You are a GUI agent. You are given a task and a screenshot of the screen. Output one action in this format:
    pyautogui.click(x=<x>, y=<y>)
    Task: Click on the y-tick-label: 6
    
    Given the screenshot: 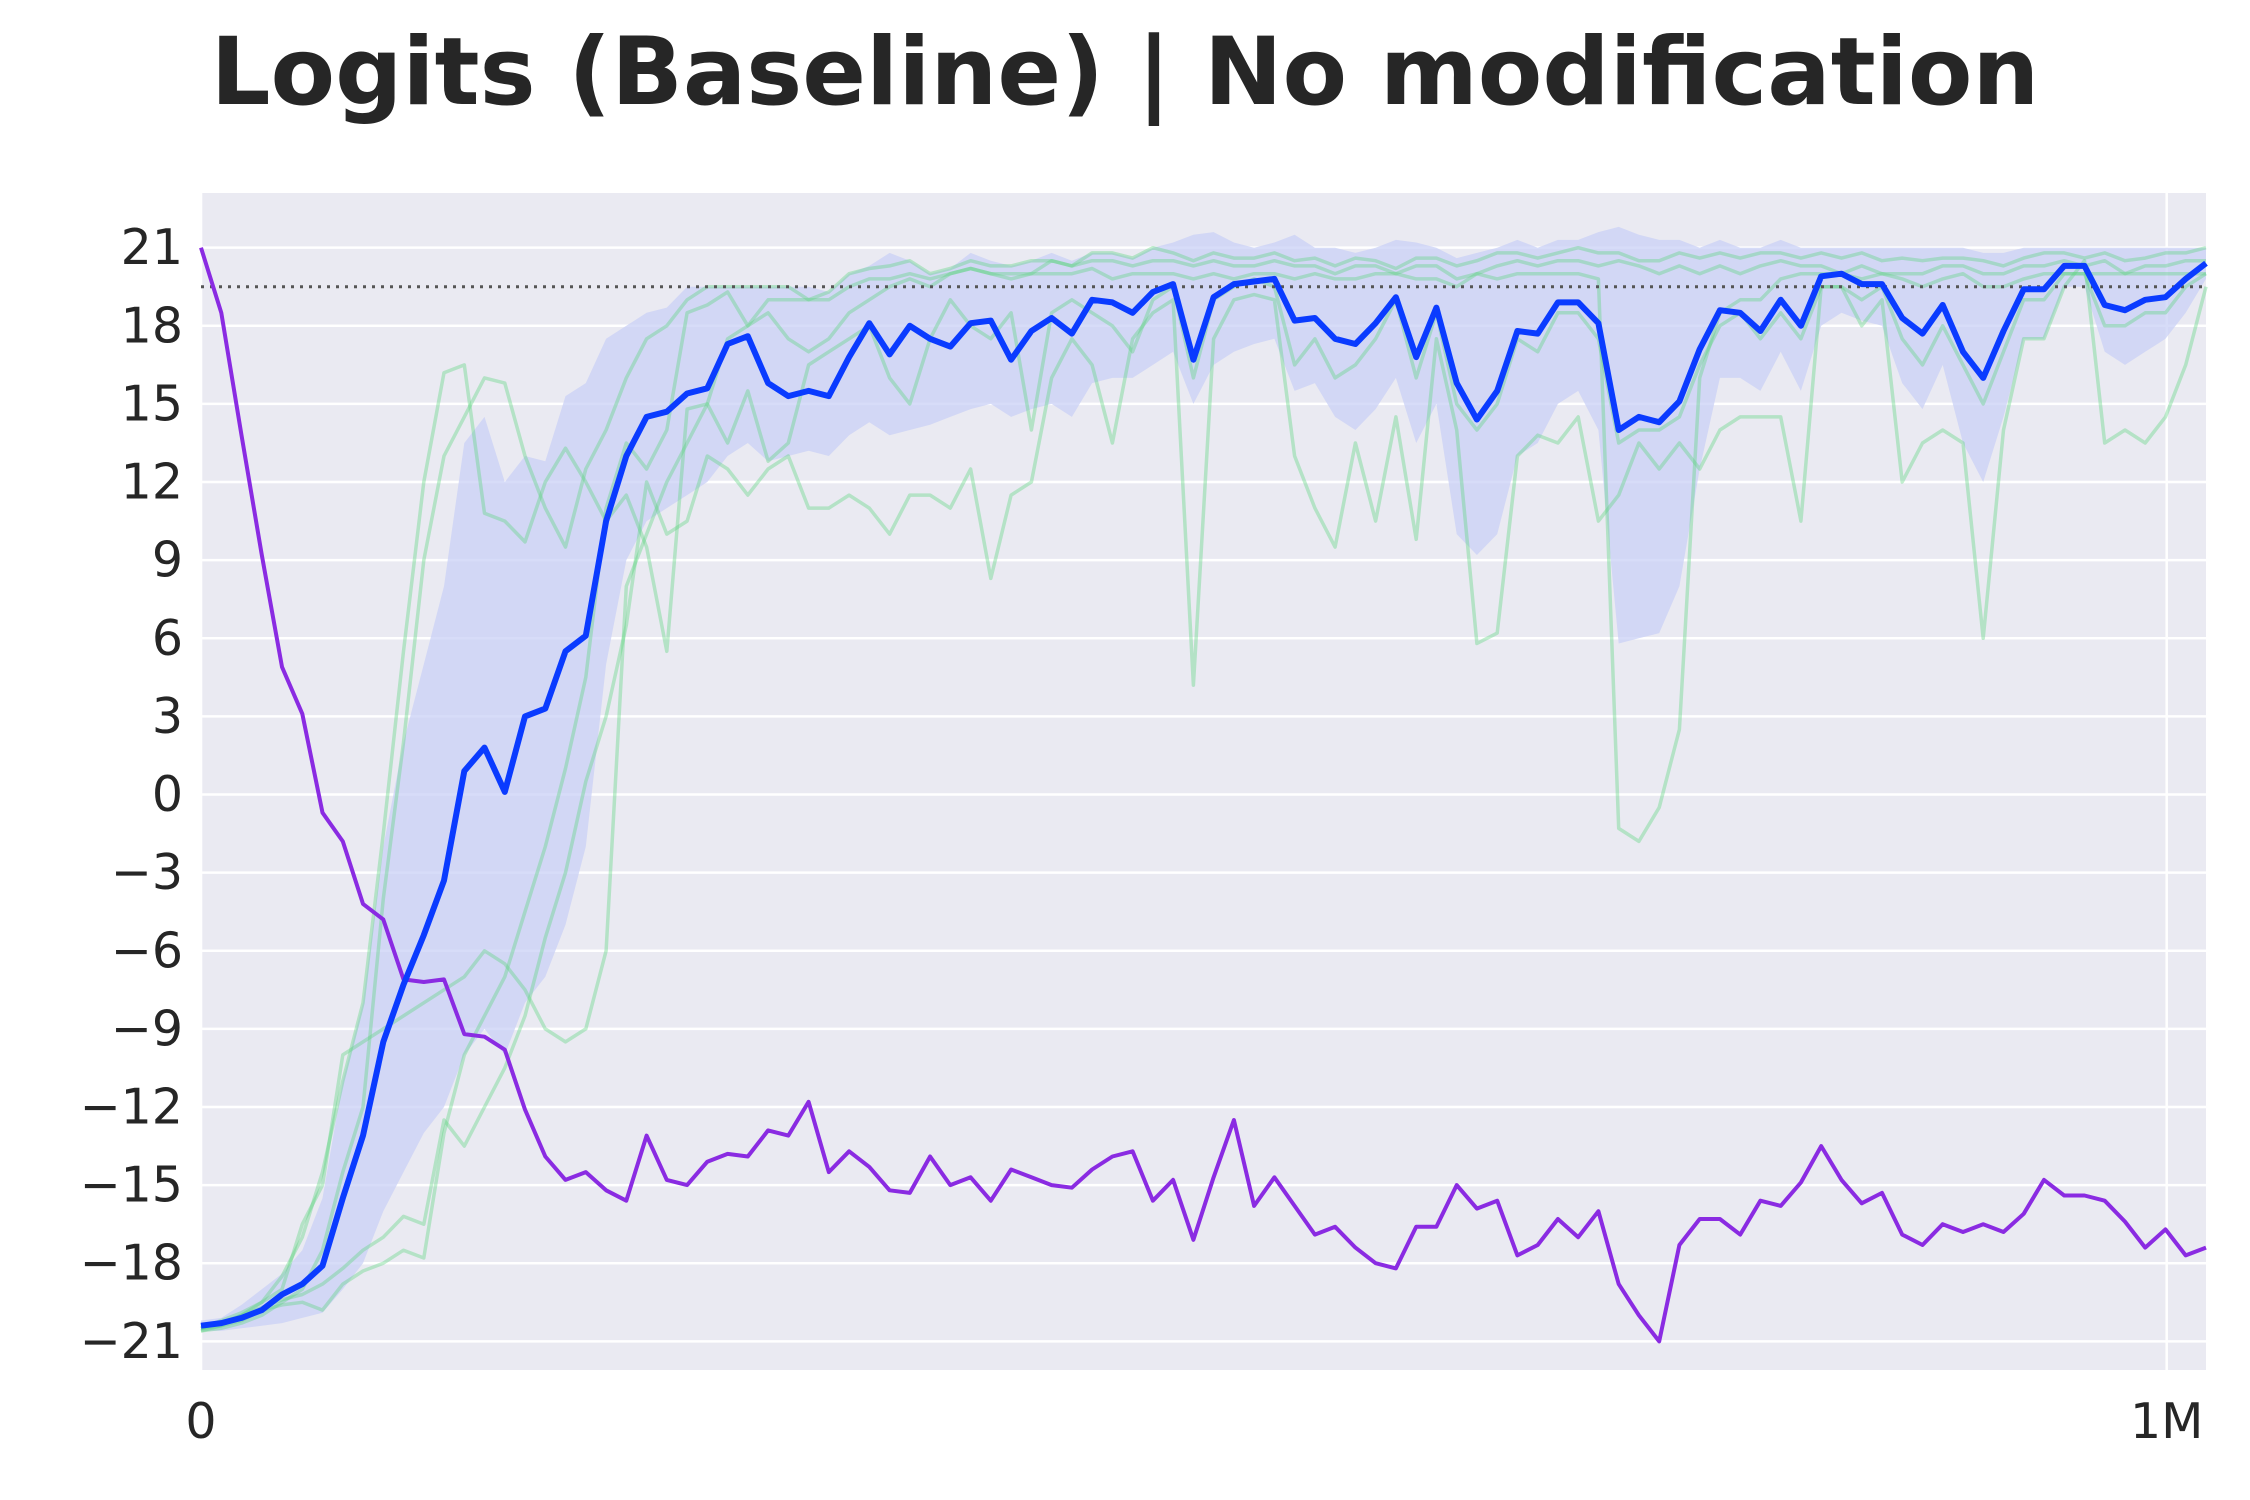 What is the action you would take?
    pyautogui.click(x=167, y=638)
    